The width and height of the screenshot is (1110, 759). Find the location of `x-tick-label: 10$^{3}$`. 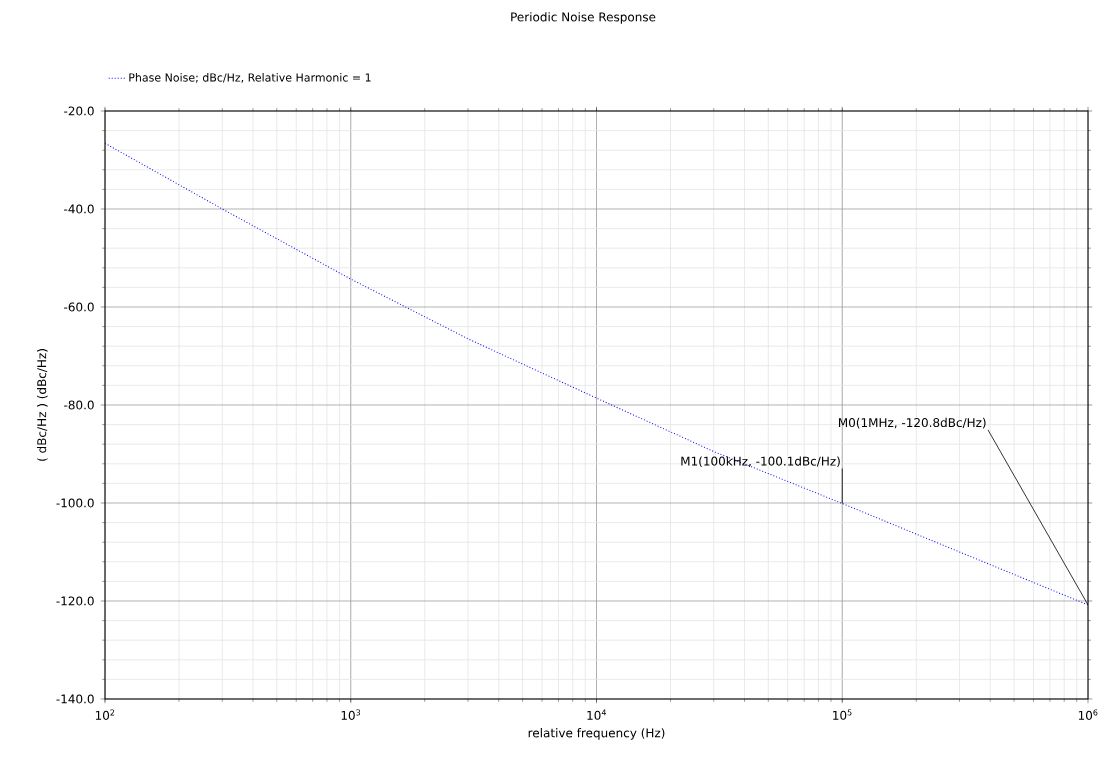

x-tick-label: 10$^{3}$ is located at coordinates (351, 714).